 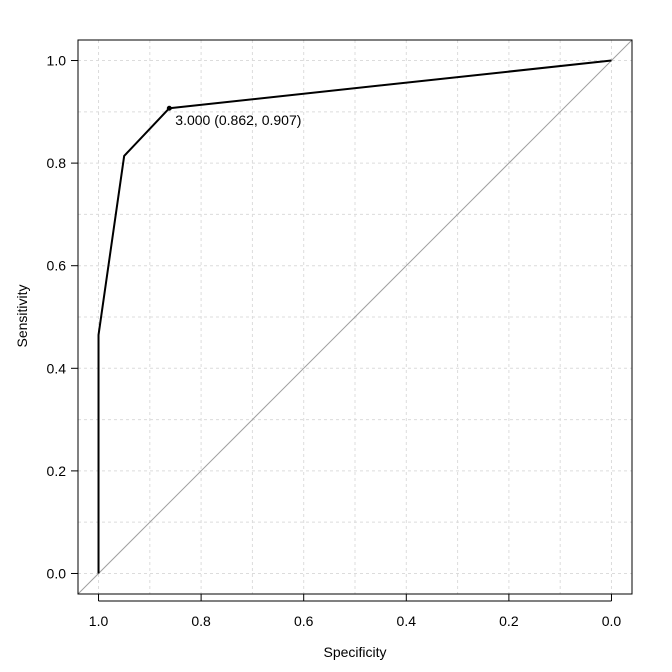 I want to click on x-tick-label: 0.2, so click(x=509, y=621).